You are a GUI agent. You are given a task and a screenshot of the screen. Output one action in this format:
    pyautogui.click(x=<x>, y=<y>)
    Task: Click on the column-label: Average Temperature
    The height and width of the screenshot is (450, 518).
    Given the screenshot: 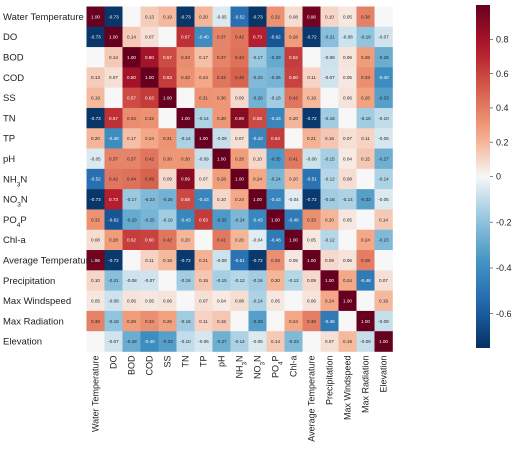 What is the action you would take?
    pyautogui.click(x=312, y=399)
    